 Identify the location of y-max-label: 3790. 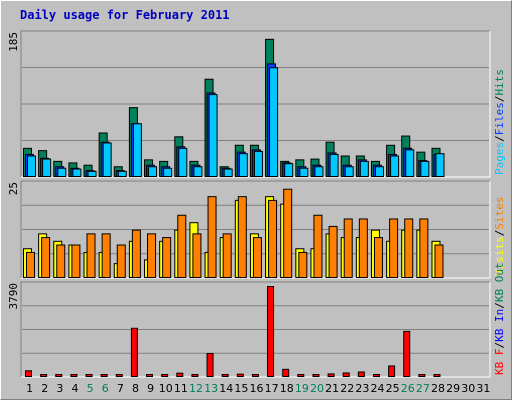
(13, 296).